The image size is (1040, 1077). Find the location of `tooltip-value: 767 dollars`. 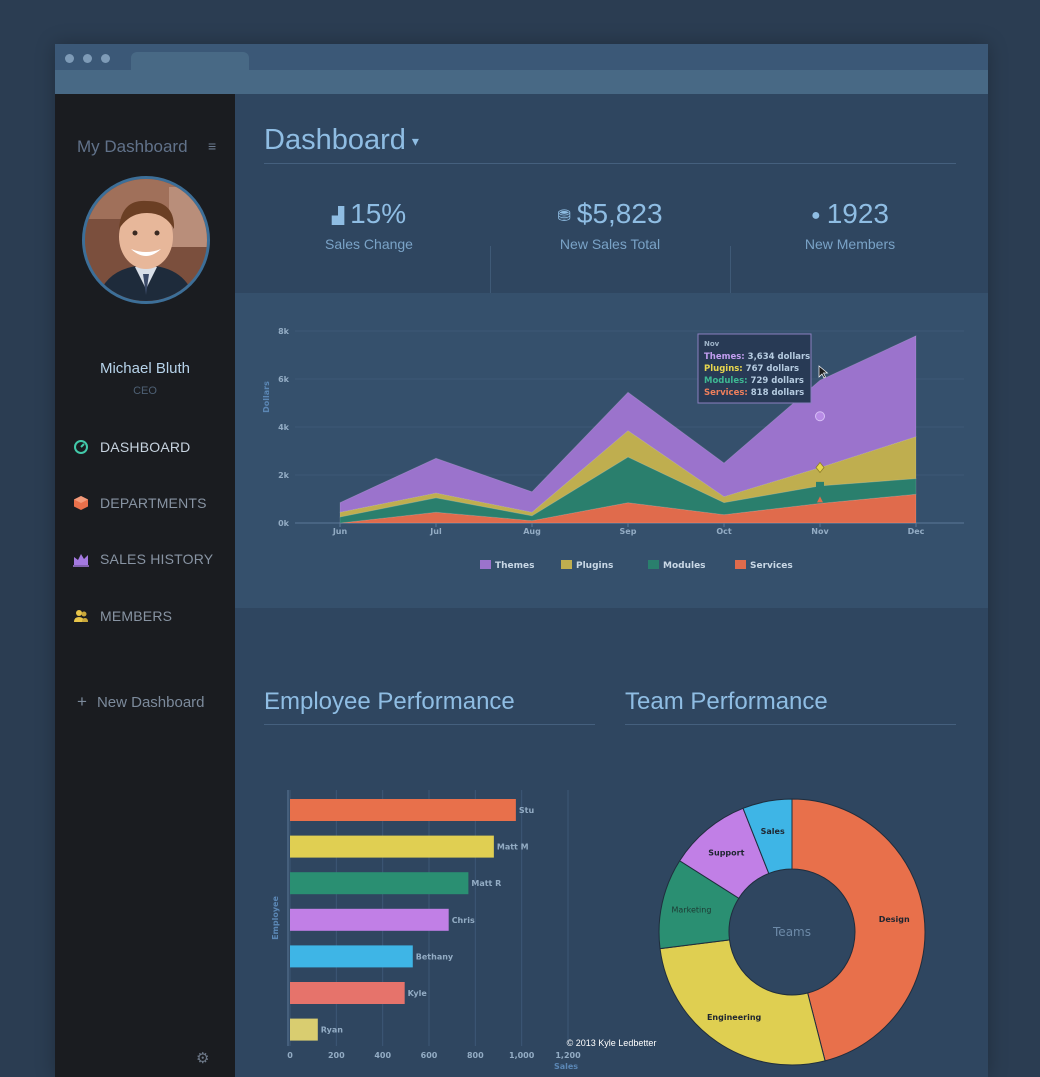

tooltip-value: 767 dollars is located at coordinates (771, 369).